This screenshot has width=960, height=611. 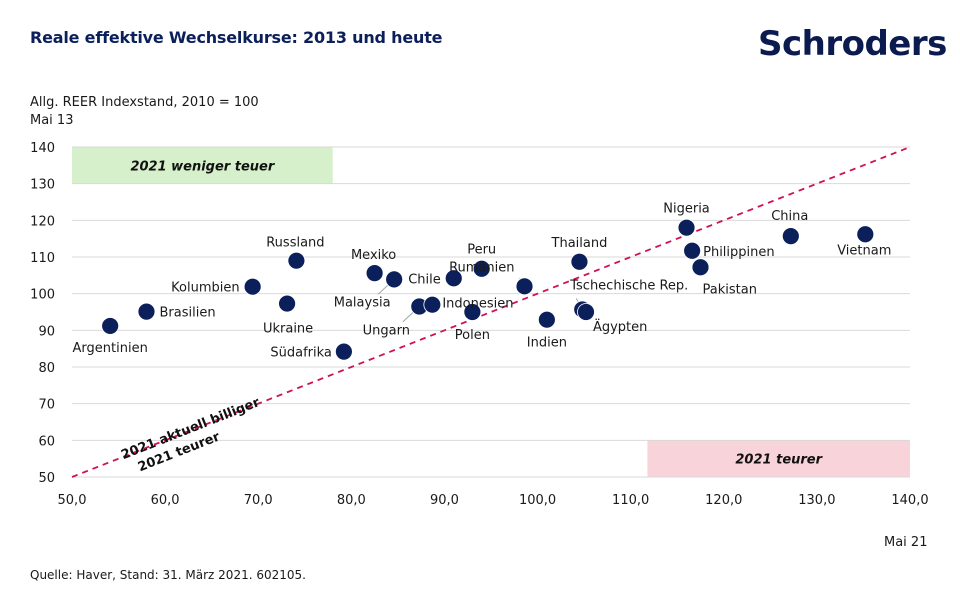 I want to click on data-point-label: Thailand, so click(x=579, y=243).